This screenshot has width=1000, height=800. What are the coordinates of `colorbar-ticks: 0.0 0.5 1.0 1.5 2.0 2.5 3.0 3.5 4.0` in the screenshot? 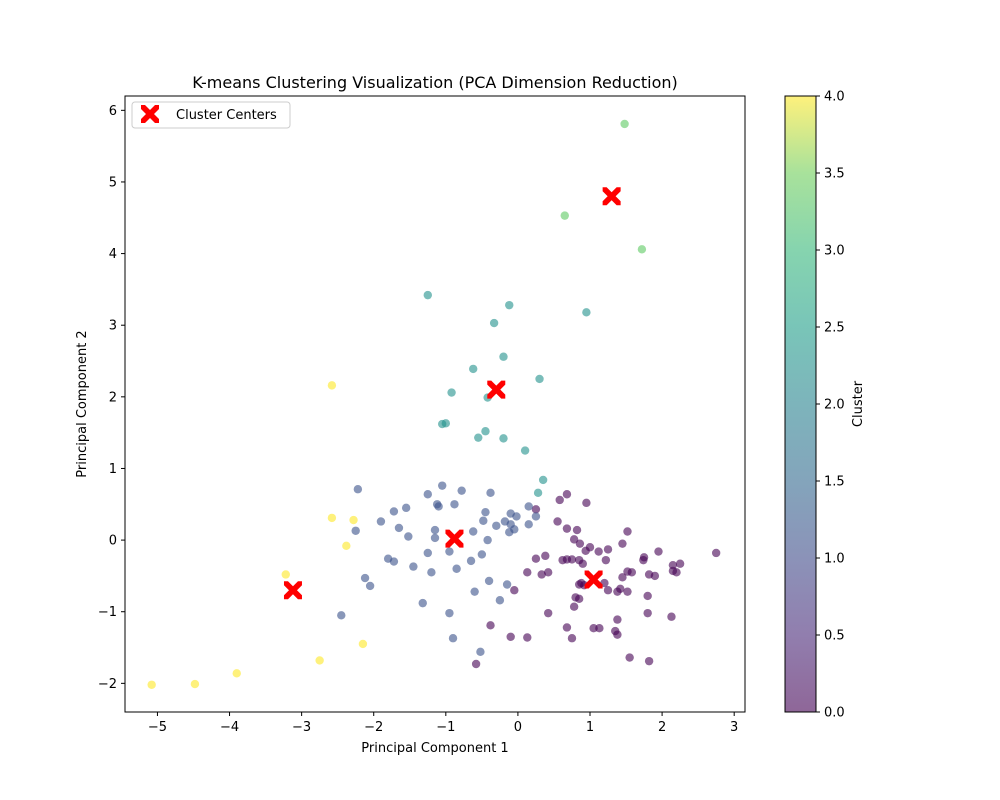 It's located at (830, 405).